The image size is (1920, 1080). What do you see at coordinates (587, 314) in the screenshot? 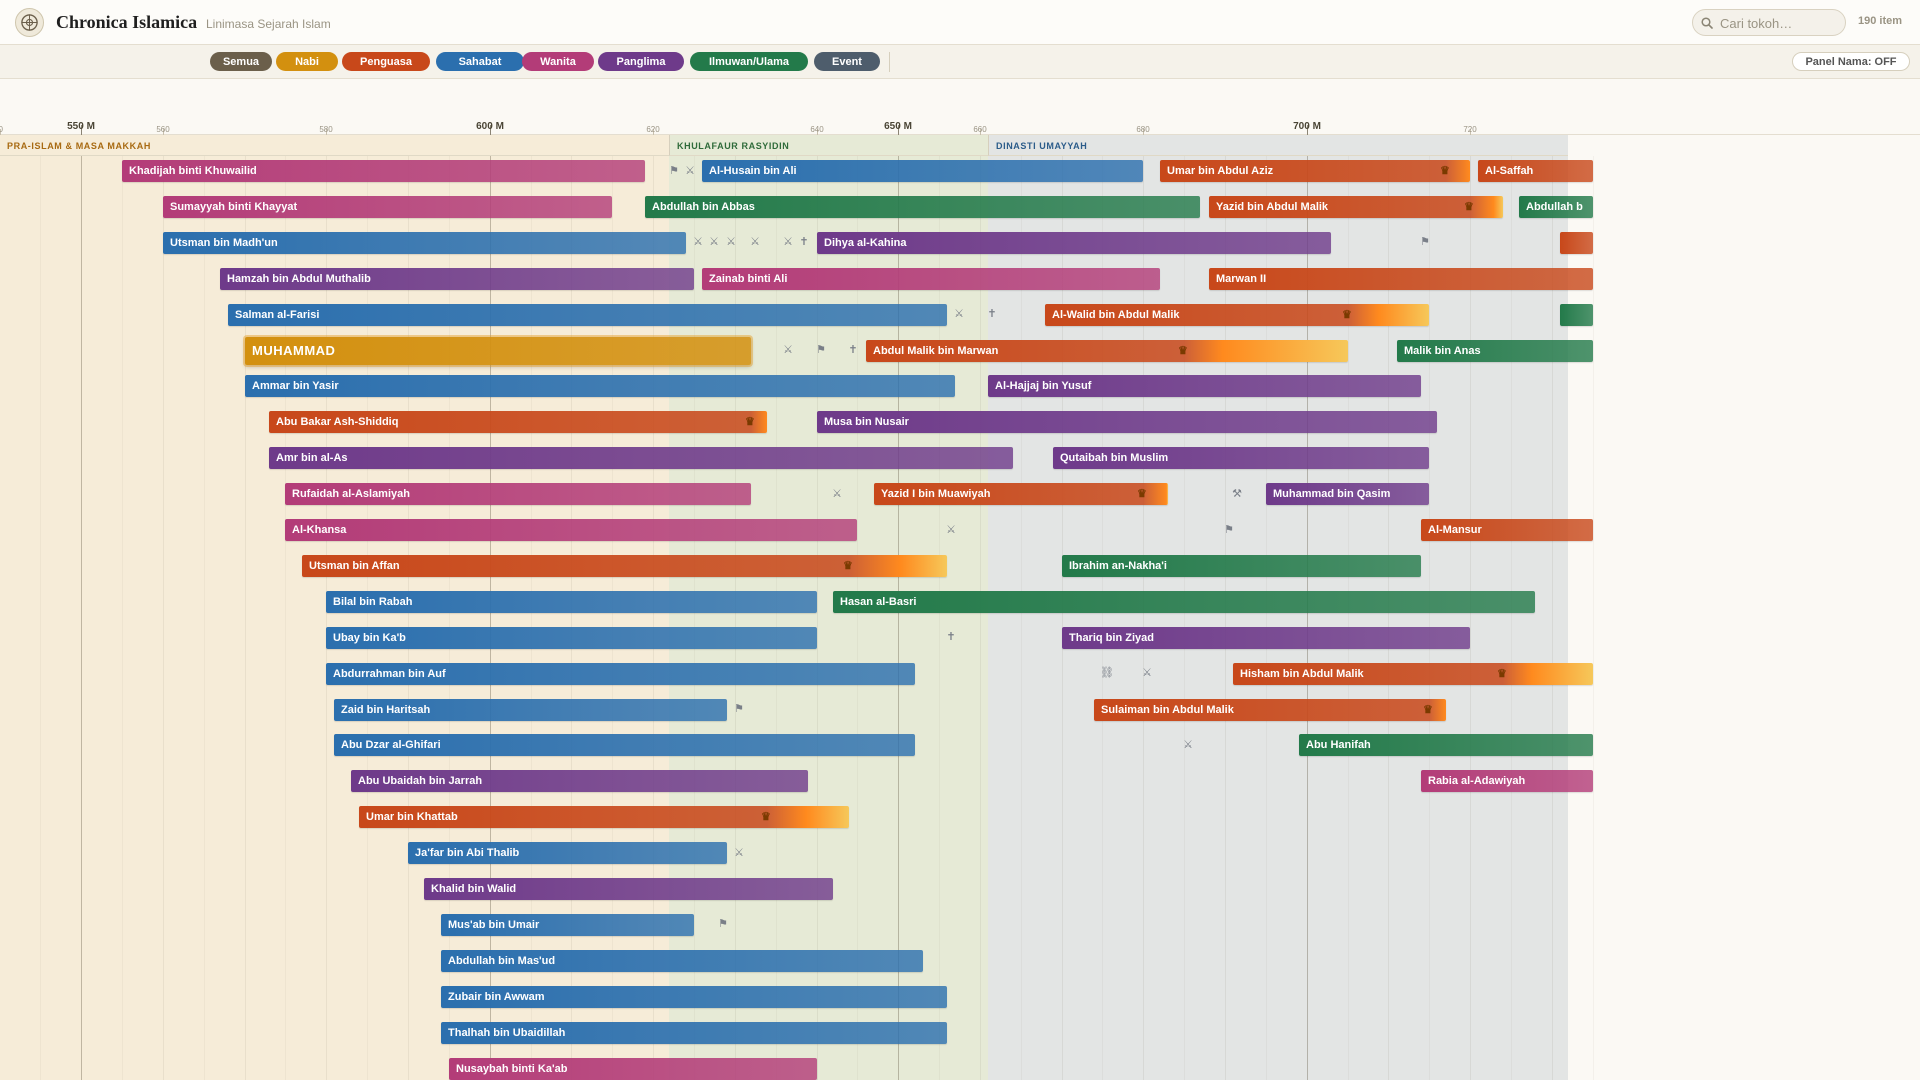
I see `bar-salman-al-farisi: Salman al-Farisi` at bounding box center [587, 314].